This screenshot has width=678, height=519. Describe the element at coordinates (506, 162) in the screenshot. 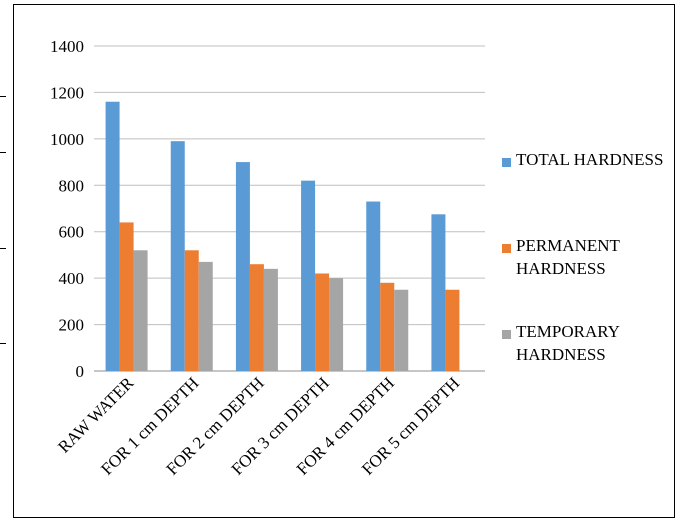

I see `legend-swatch-total` at that location.